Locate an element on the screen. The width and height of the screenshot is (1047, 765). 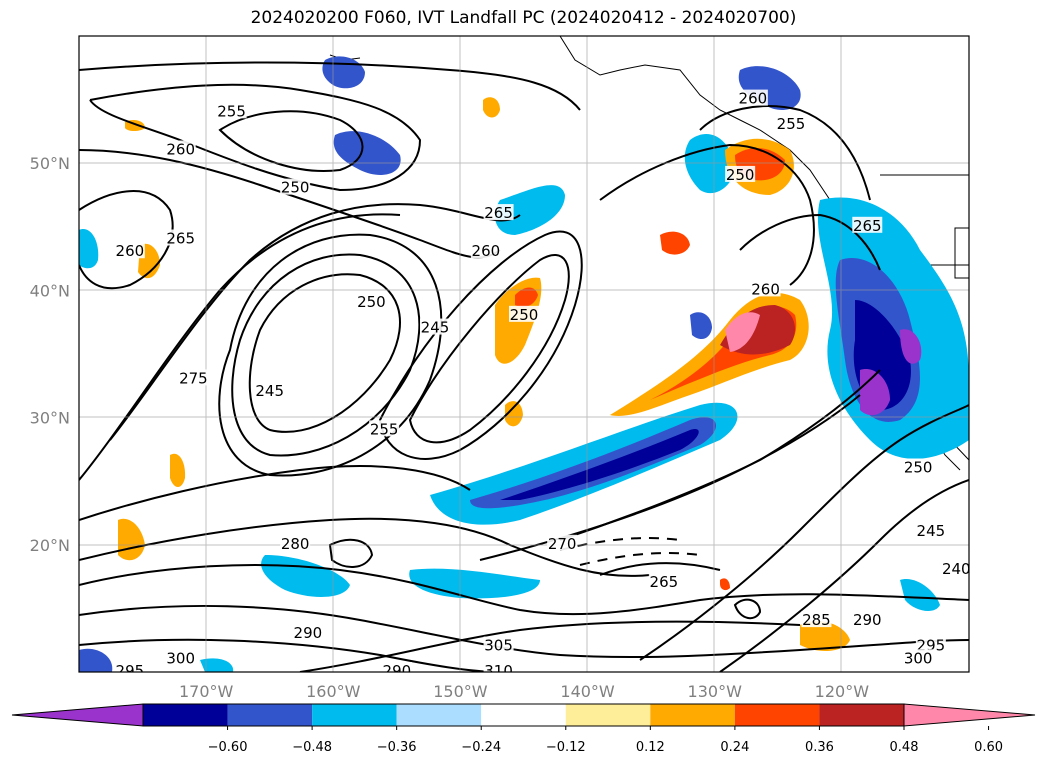
contour-label: 275 is located at coordinates (193, 378).